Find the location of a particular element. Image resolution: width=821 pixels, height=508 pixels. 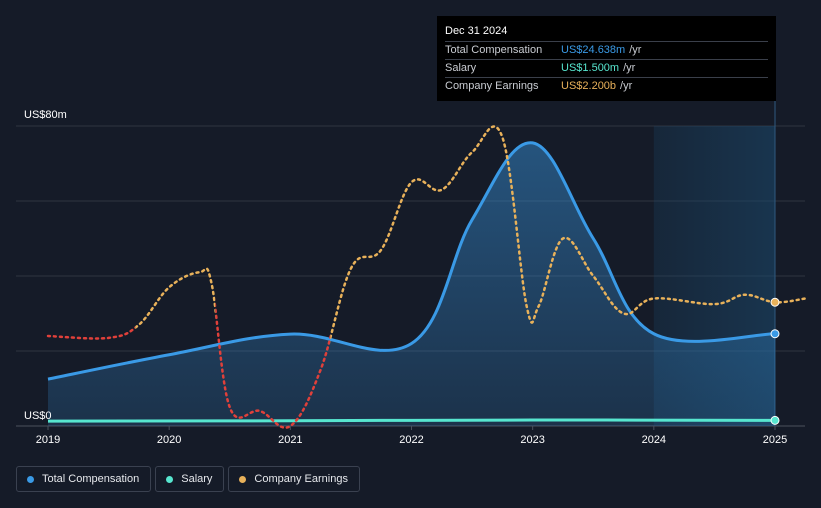

x-tick-label: 2024 is located at coordinates (654, 440).